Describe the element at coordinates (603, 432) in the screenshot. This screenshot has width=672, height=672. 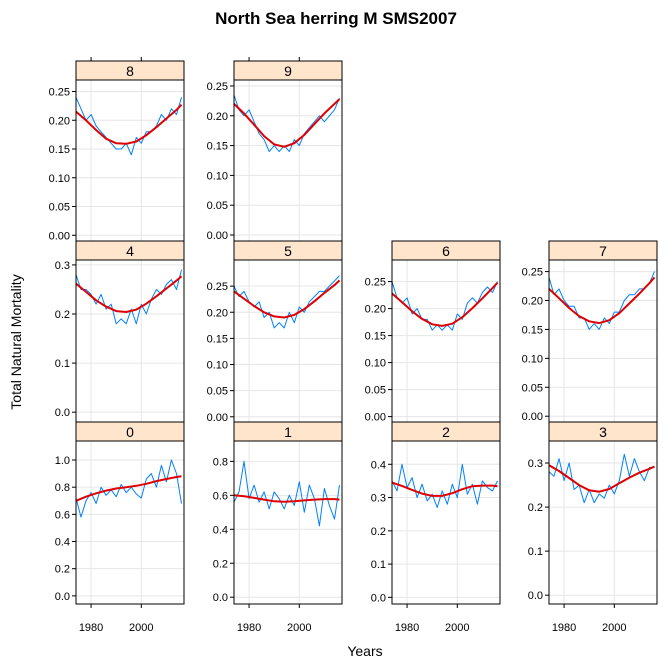
I see `strip-label: 3` at that location.